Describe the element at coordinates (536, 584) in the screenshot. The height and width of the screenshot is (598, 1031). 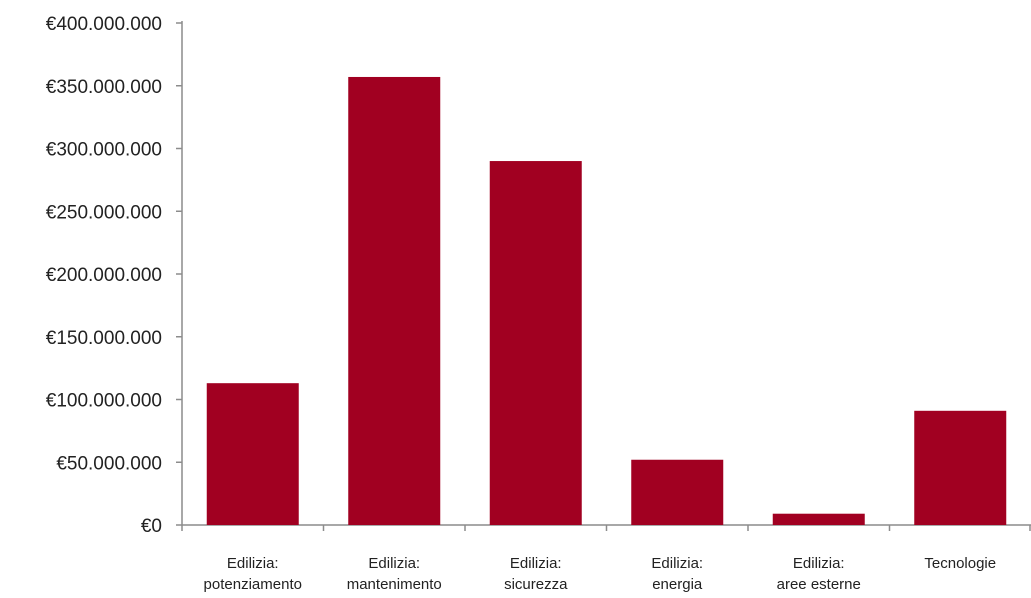
I see `x-tick-label-line: sicurezza` at that location.